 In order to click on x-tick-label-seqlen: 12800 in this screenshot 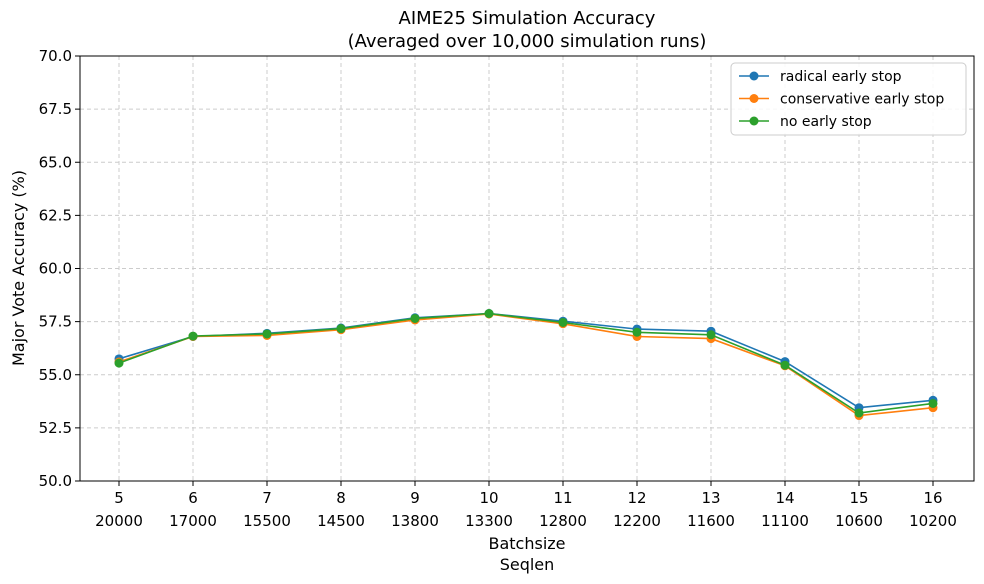, I will do `click(563, 521)`.